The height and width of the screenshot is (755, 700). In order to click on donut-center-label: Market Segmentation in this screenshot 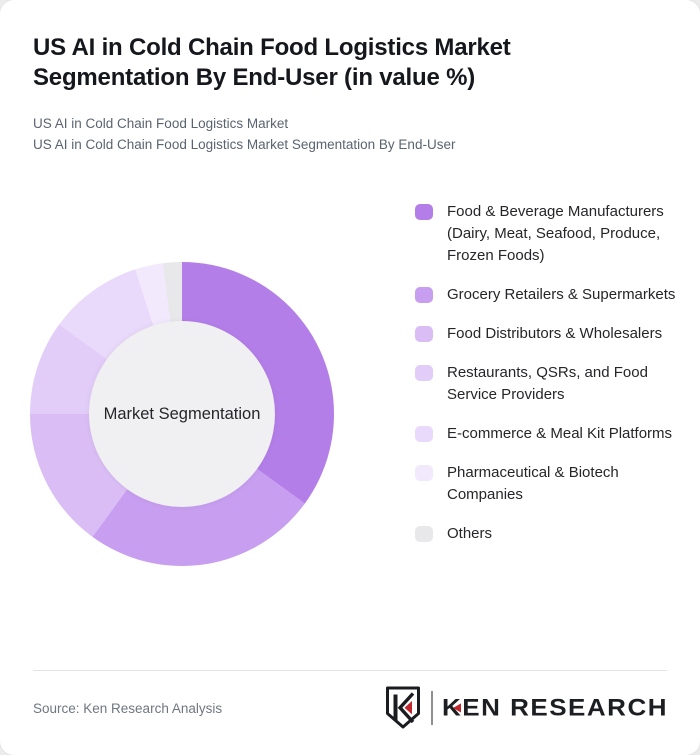, I will do `click(182, 413)`.